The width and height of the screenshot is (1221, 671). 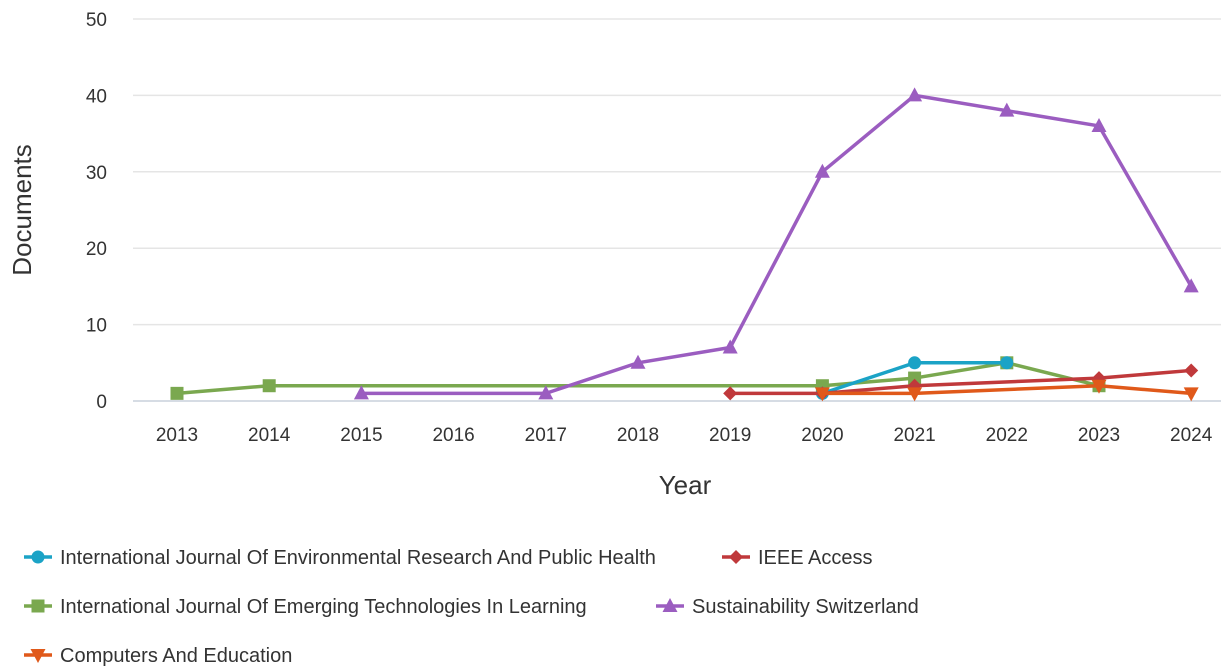 What do you see at coordinates (546, 435) in the screenshot?
I see `x-tick-label: 2017` at bounding box center [546, 435].